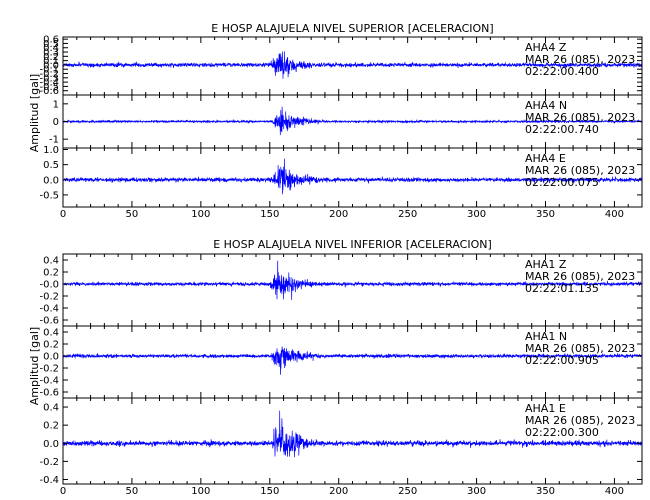 The image size is (650, 500). Describe the element at coordinates (56, 104) in the screenshot. I see `y-tick-label: 1` at that location.